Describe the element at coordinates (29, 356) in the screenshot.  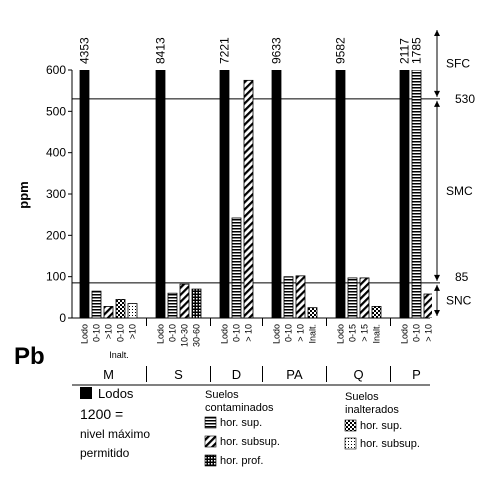
I see `chart-title: Pb` at that location.